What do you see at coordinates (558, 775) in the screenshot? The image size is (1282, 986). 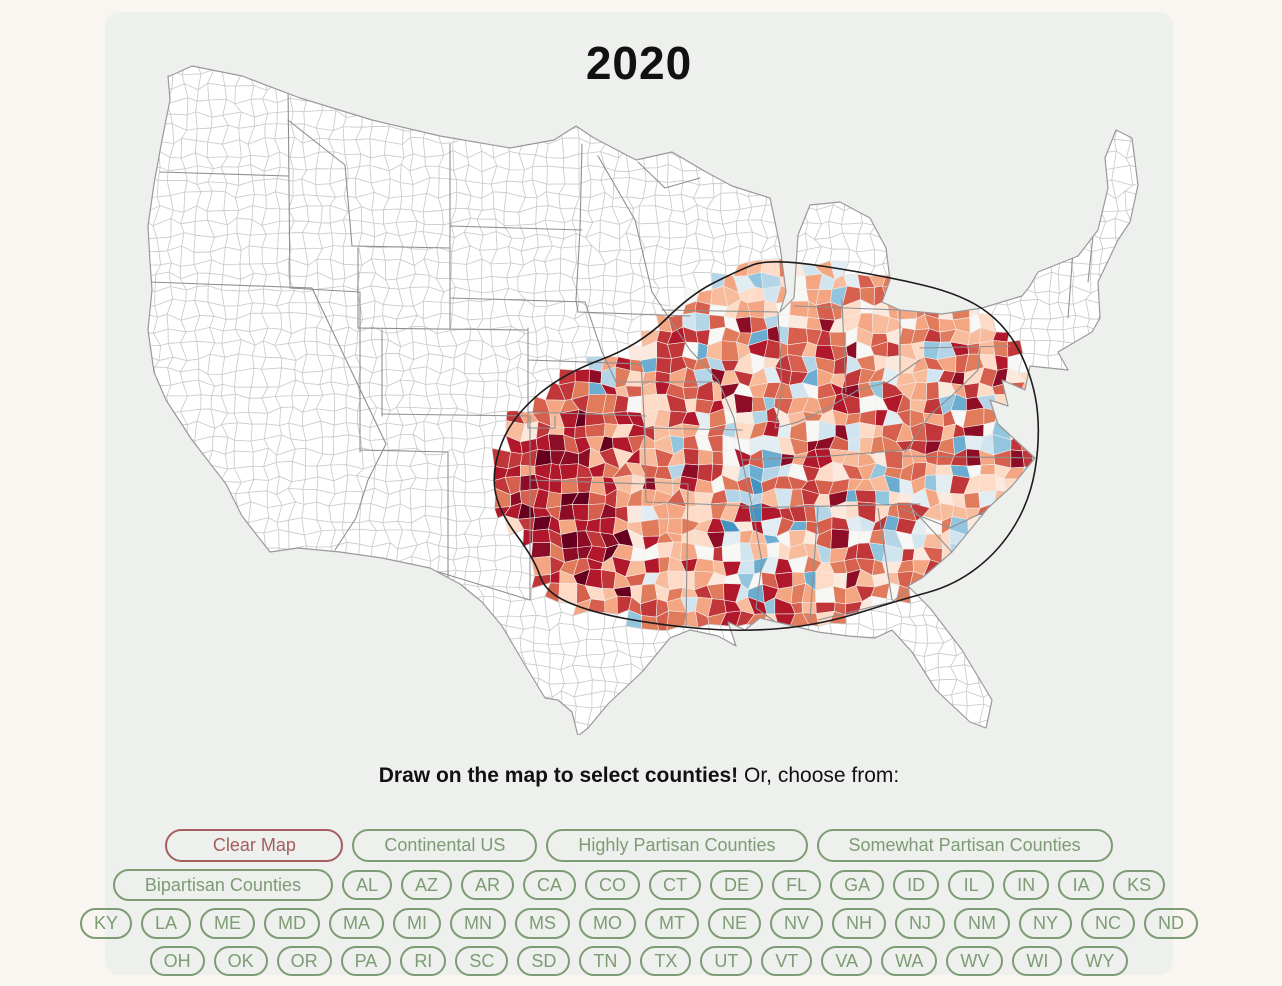 I see `instruction-bold: Draw on the map to select counties!` at bounding box center [558, 775].